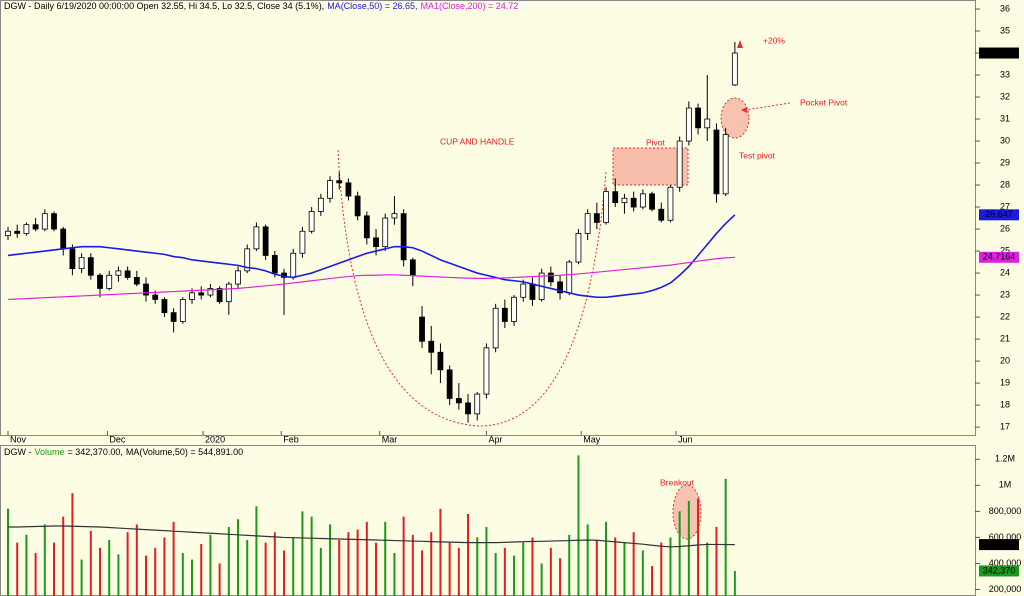 This screenshot has height=596, width=1024. I want to click on y-tick-label: 35, so click(1005, 30).